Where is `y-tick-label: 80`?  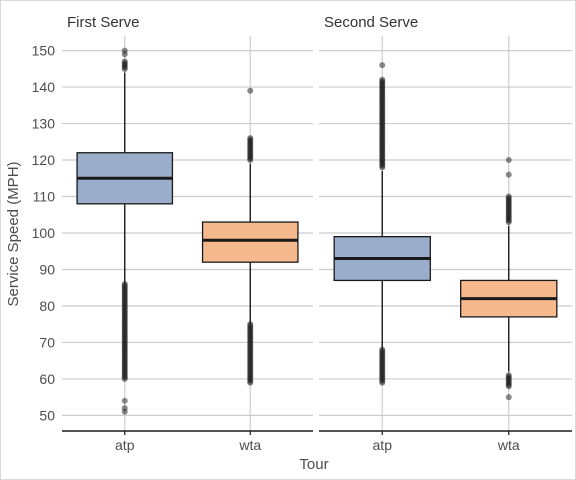 y-tick-label: 80 is located at coordinates (47, 306).